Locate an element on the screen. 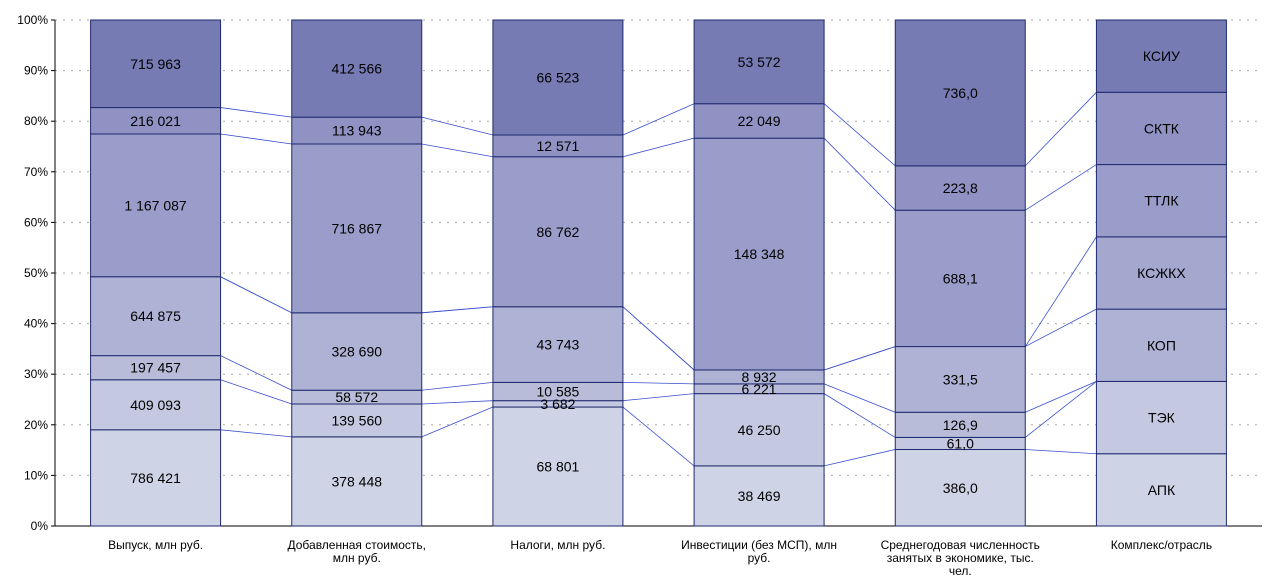 This screenshot has width=1272, height=584. data-label: КСИУ is located at coordinates (1161, 56).